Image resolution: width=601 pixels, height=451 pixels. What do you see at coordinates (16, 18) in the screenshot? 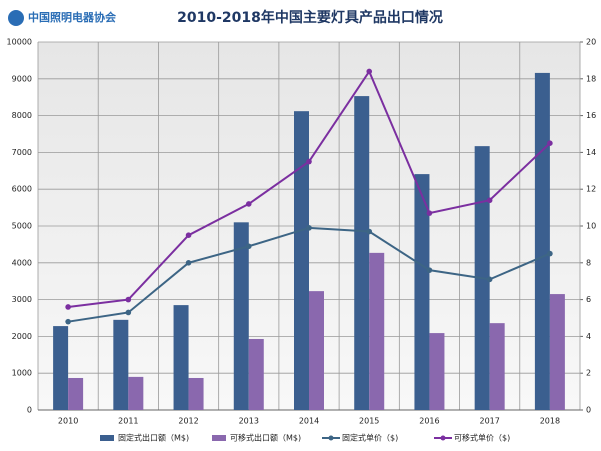
I see `logo-icon` at bounding box center [16, 18].